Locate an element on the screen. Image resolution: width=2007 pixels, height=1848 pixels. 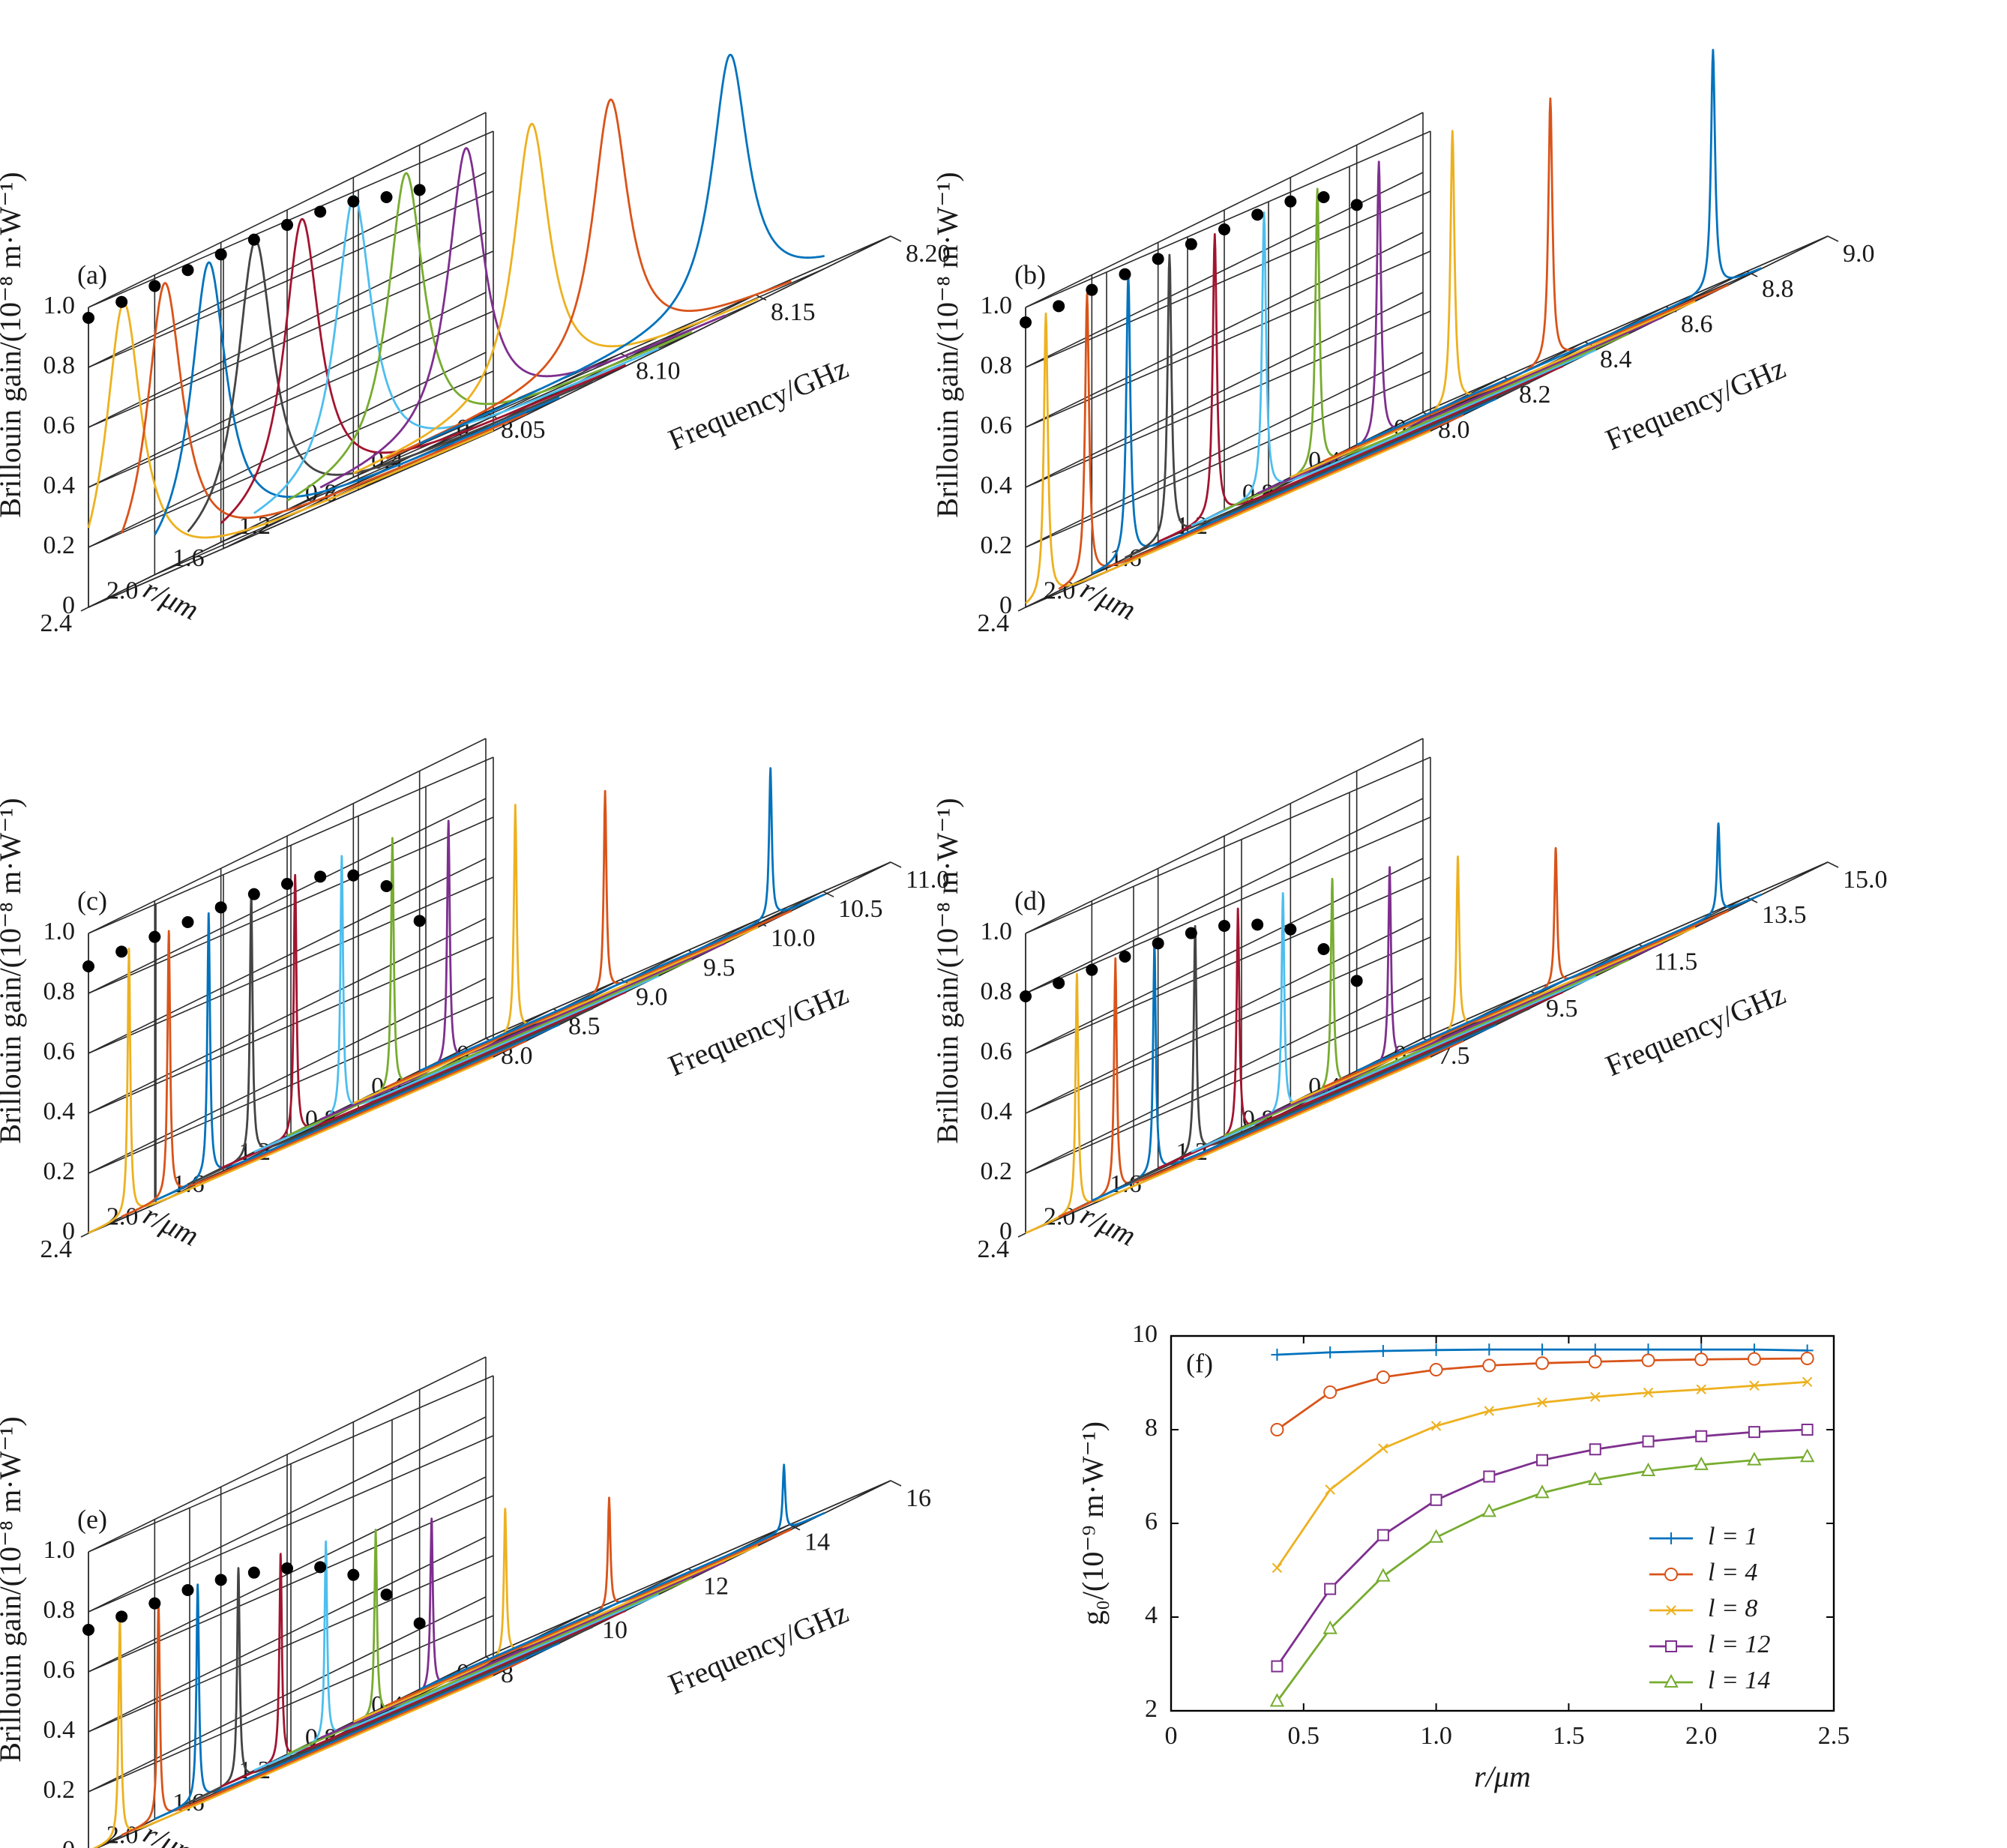
panel-label: (e) is located at coordinates (92, 1519).